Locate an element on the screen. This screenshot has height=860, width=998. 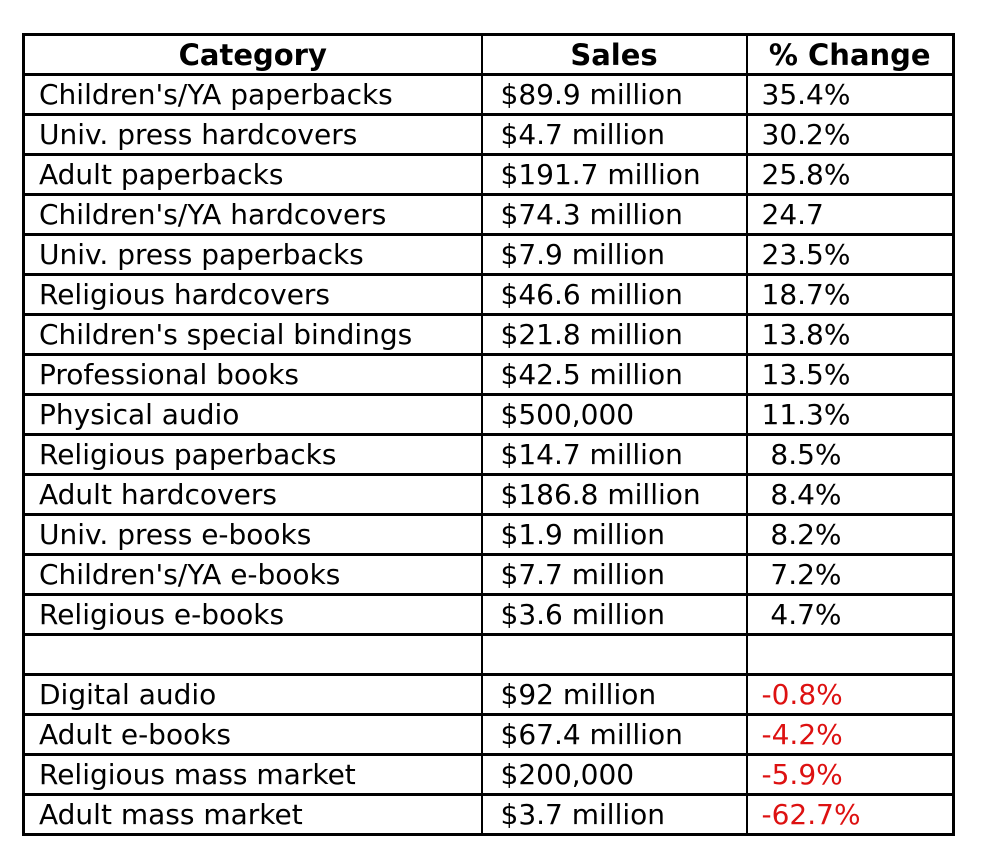
category-cell: Physical audio is located at coordinates (252, 414).